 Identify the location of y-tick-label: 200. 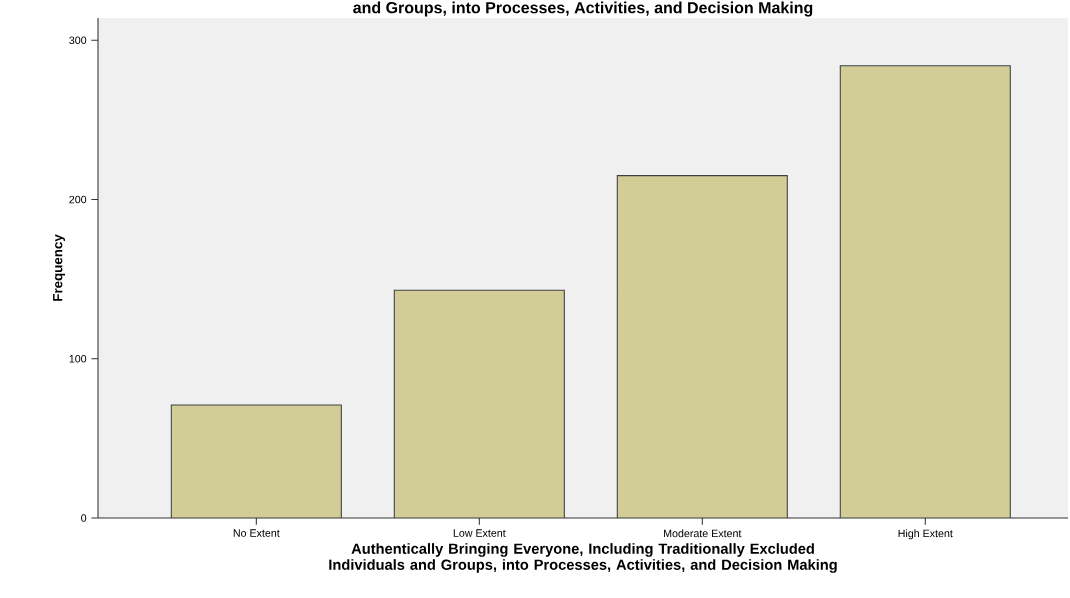
(78, 199).